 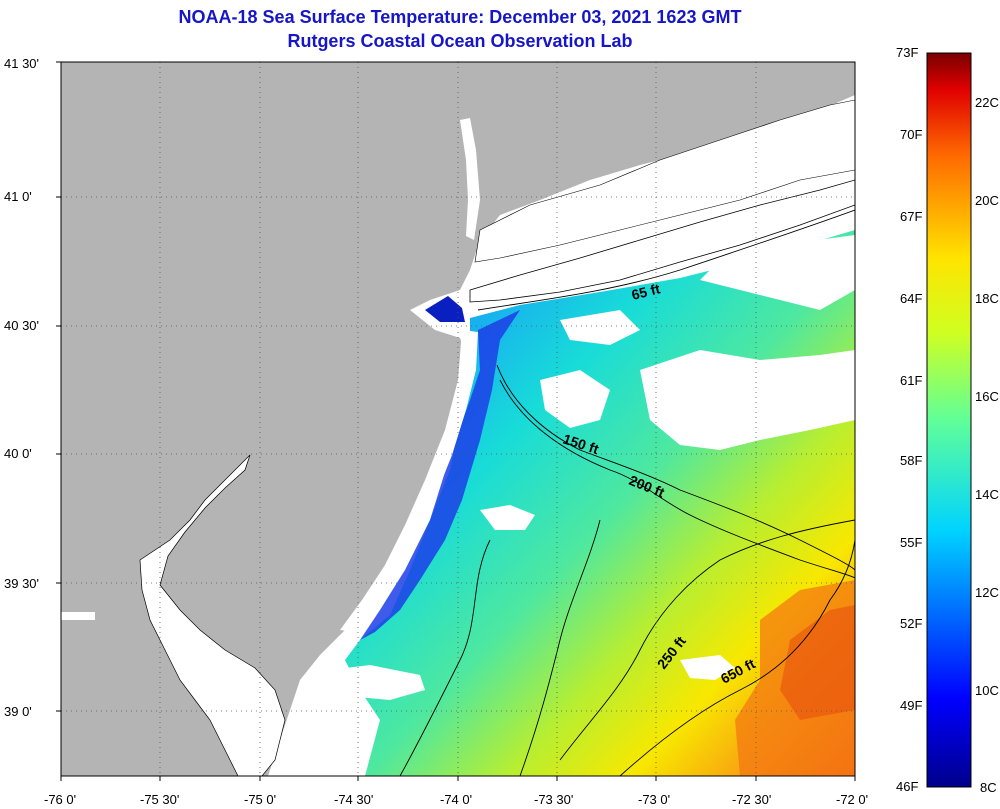 What do you see at coordinates (22, 63) in the screenshot?
I see `lat-label: 41 30'` at bounding box center [22, 63].